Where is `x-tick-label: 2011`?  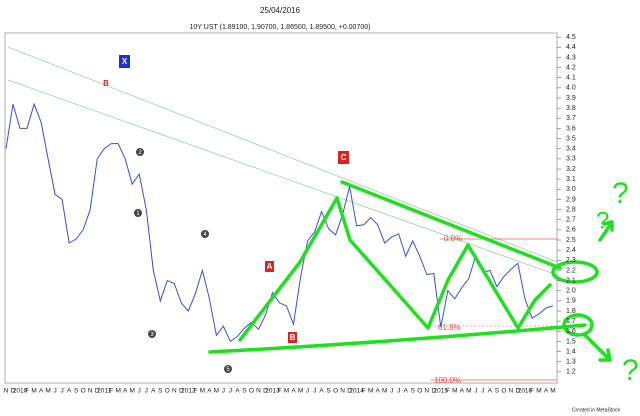 x-tick-label: 2011 is located at coordinates (104, 391).